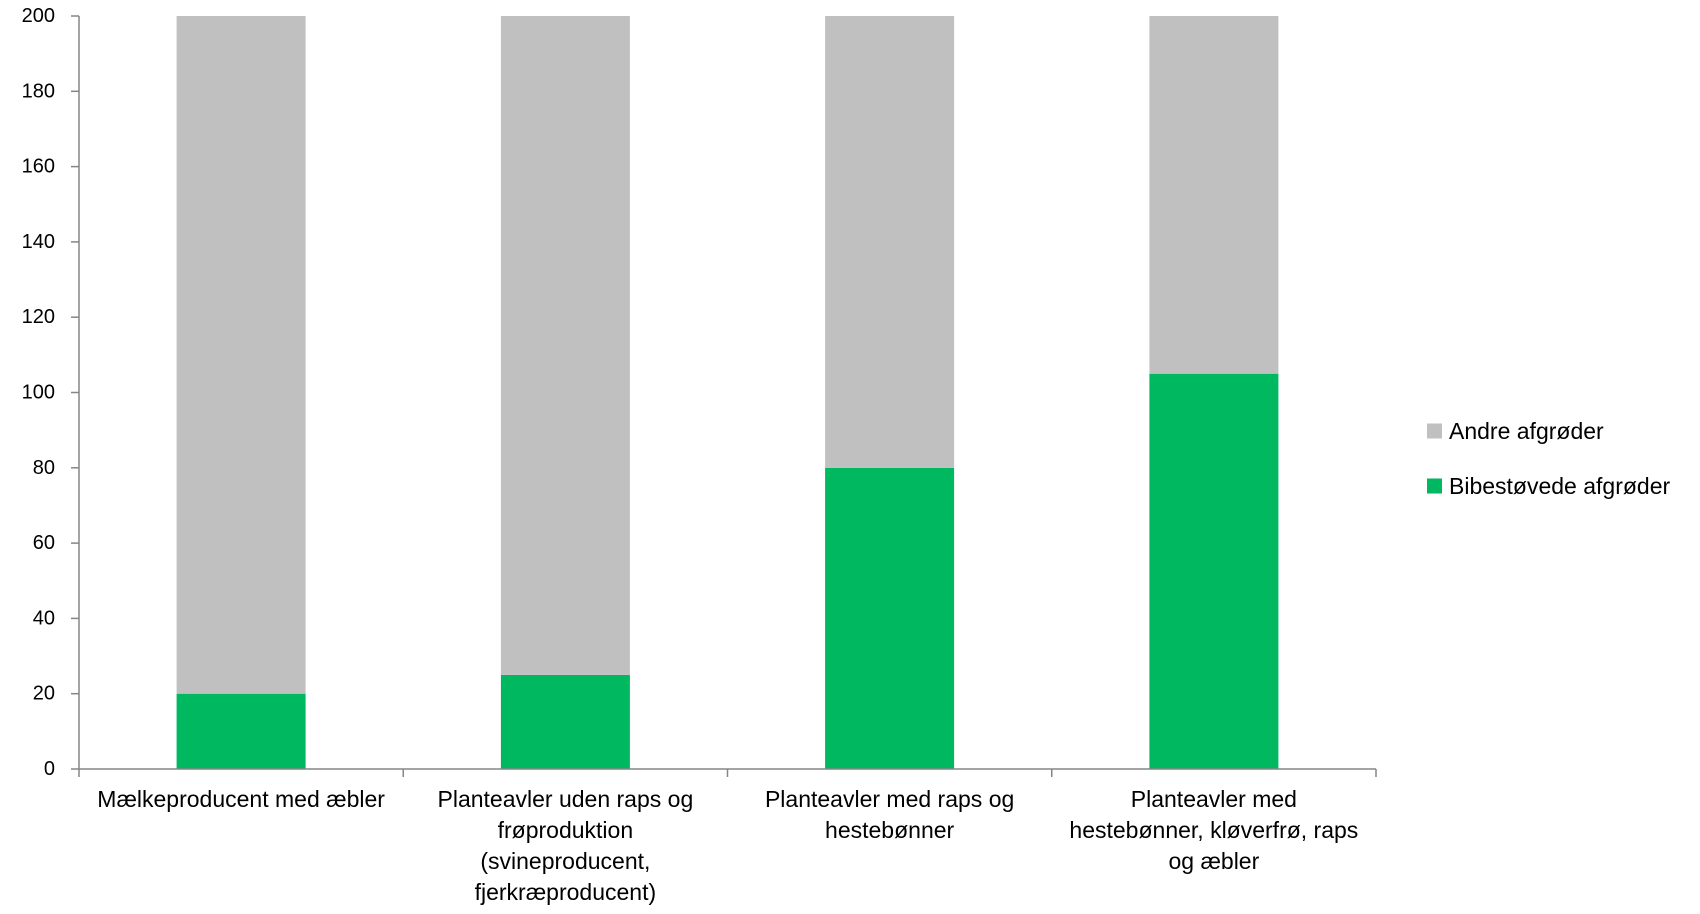 Image resolution: width=1700 pixels, height=914 pixels. What do you see at coordinates (1434, 486) in the screenshot?
I see `legend-swatch-bibest-vede-afgr-der` at bounding box center [1434, 486].